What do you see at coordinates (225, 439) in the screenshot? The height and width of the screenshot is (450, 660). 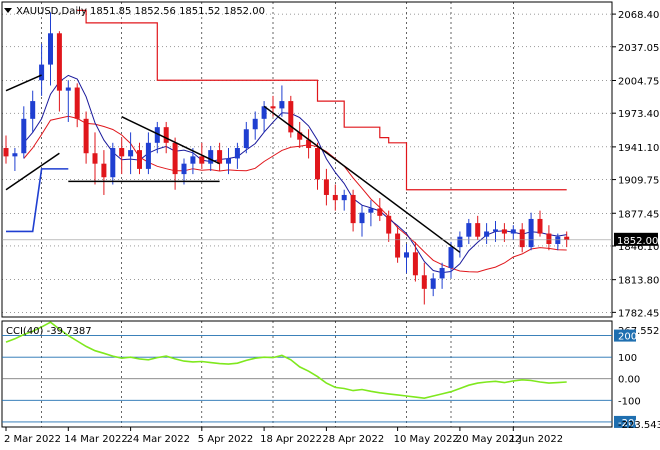 I see `time-tick-label: 5 Apr 2022` at bounding box center [225, 439].